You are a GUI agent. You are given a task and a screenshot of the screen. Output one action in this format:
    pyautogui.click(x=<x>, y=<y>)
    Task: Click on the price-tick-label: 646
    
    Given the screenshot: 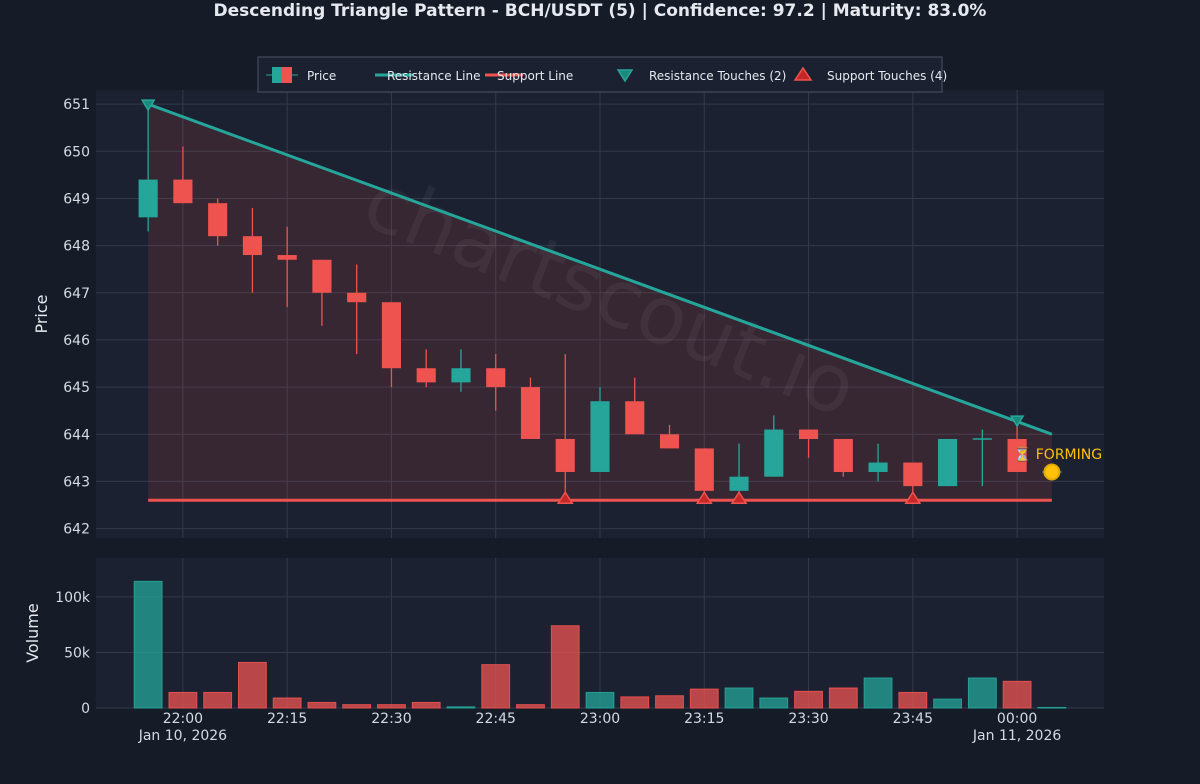 What is the action you would take?
    pyautogui.click(x=76, y=341)
    